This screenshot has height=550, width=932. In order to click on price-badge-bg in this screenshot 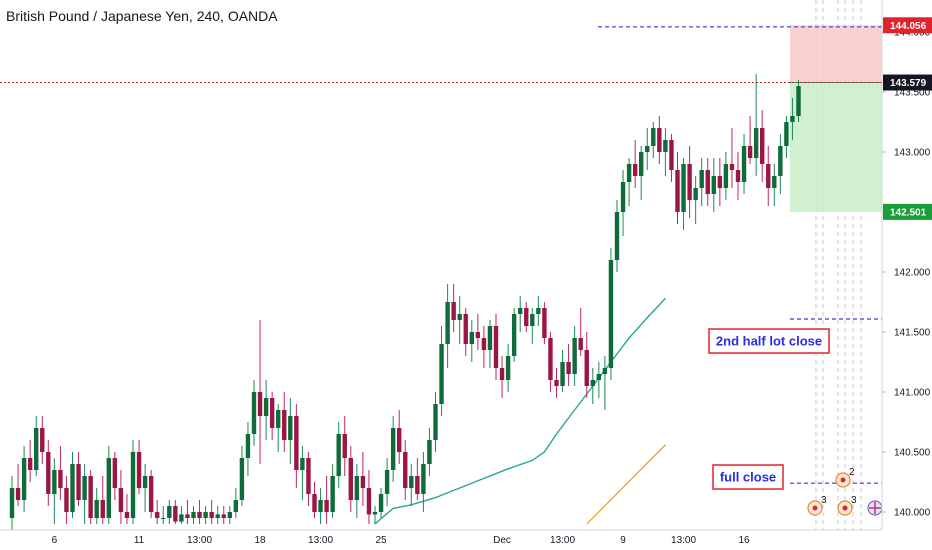, I will do `click(907, 211)`.